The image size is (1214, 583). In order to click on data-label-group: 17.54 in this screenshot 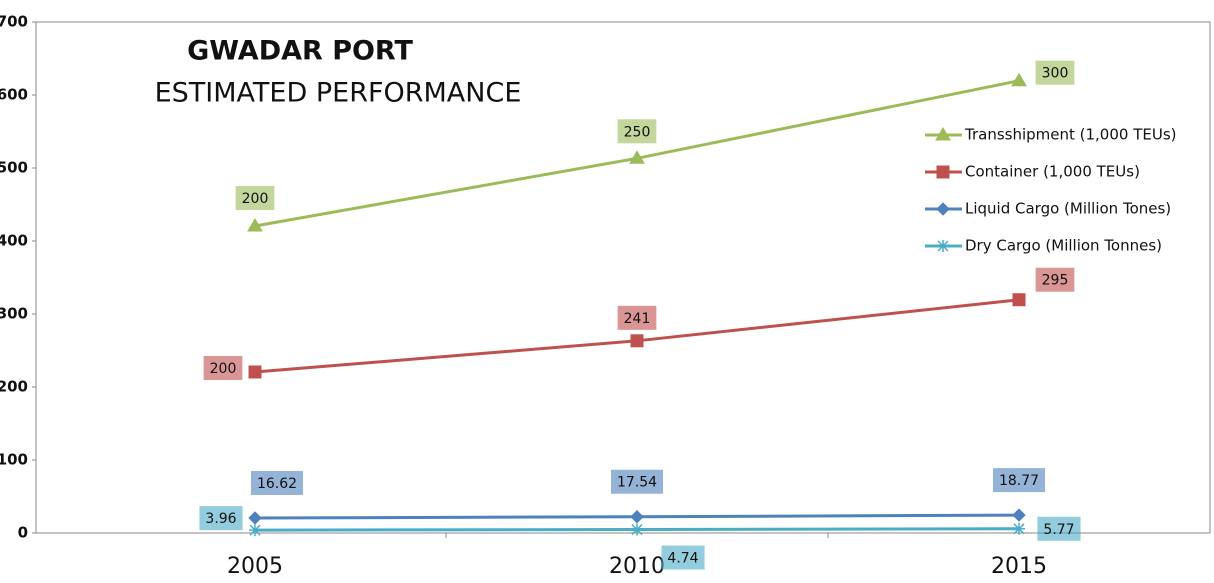, I will do `click(637, 481)`.